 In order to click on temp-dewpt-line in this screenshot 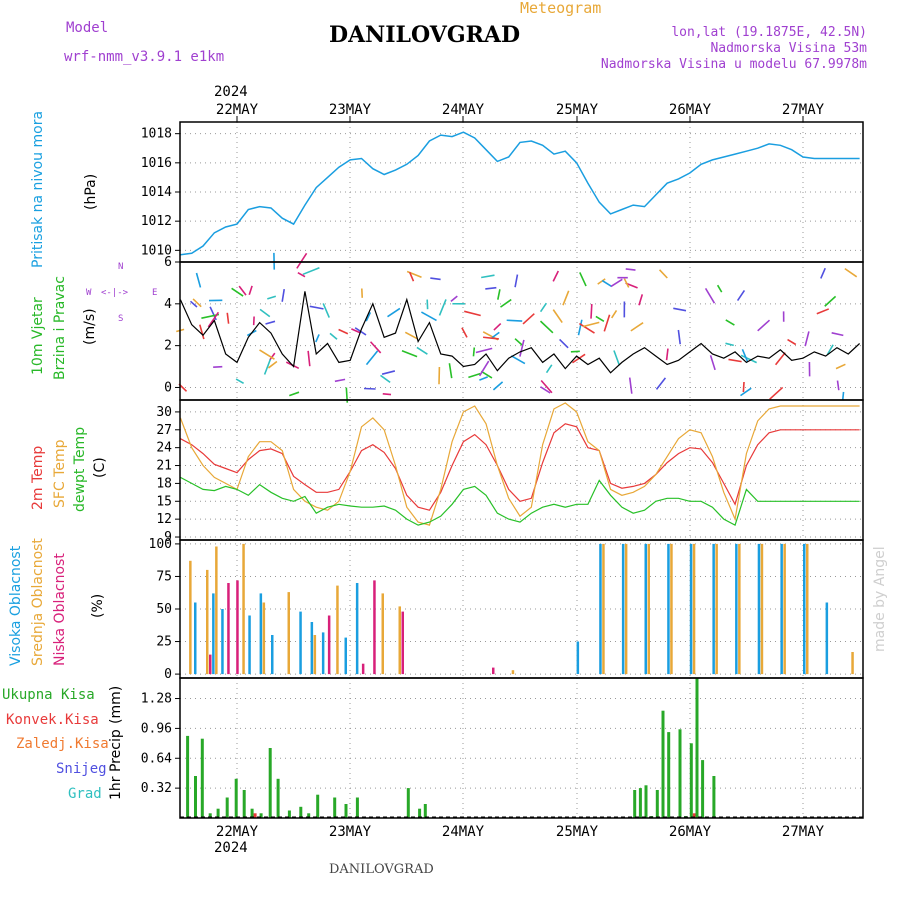, I will do `click(520, 501)`.